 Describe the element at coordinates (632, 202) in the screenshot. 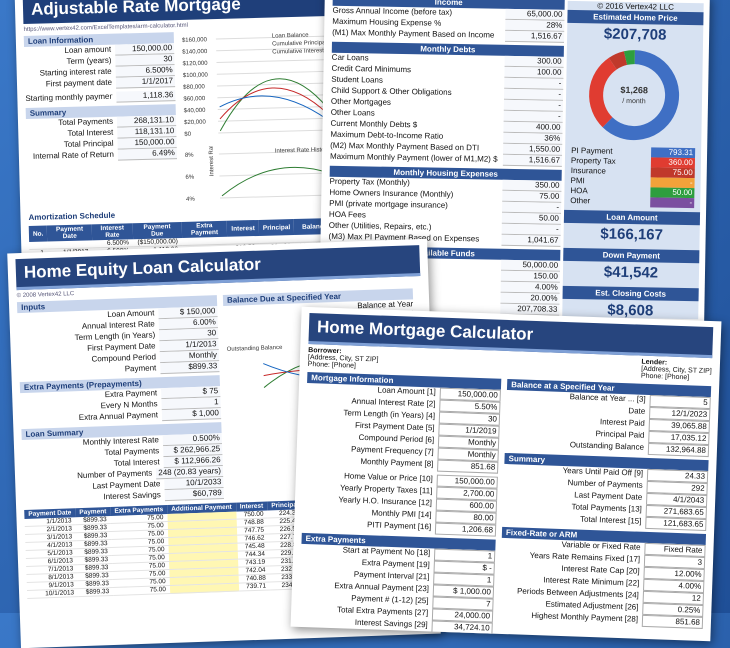

I see `legend-item: Other -` at that location.